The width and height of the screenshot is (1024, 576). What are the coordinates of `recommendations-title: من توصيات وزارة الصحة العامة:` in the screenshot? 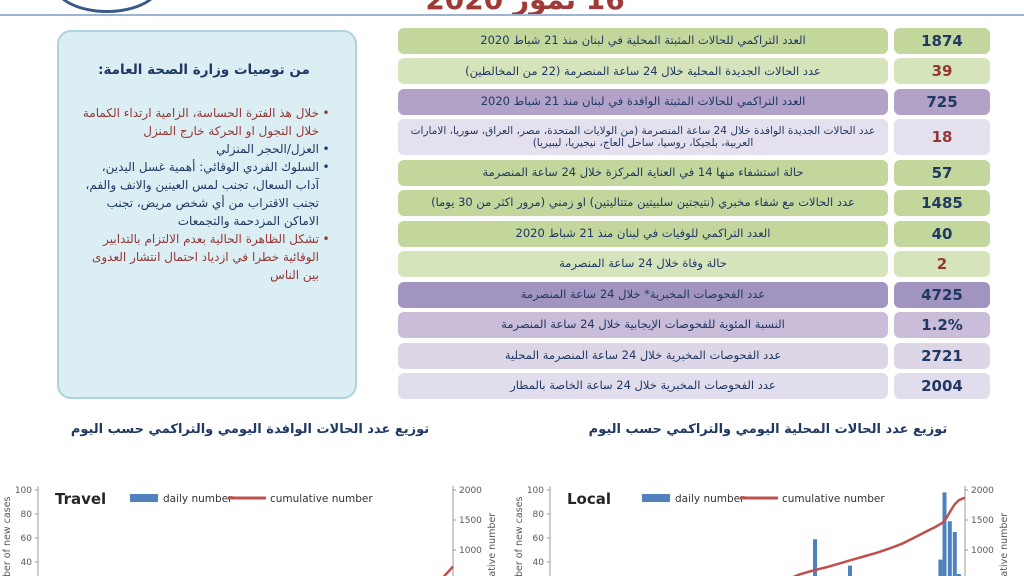 It's located at (204, 70).